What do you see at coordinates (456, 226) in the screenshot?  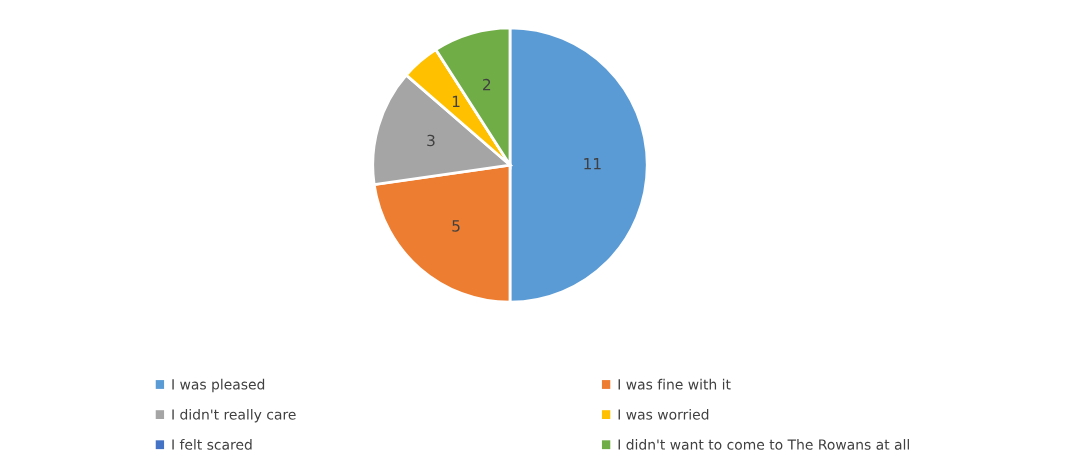 I see `data-label: 5` at bounding box center [456, 226].